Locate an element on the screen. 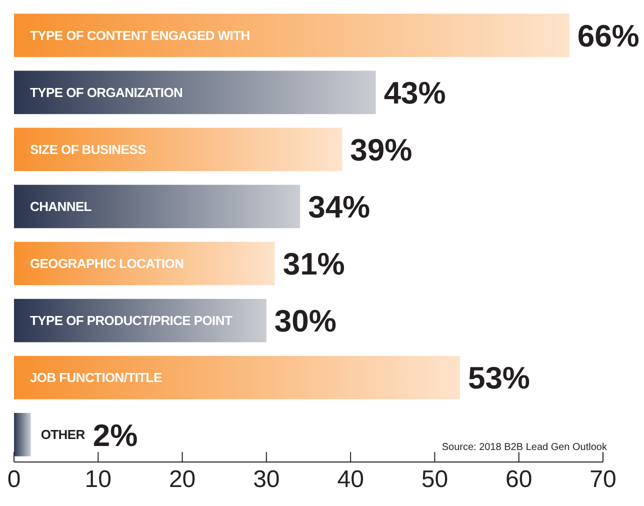  y-tick-label: TYPE OF PRODUCT/PRICE POINT is located at coordinates (131, 320).